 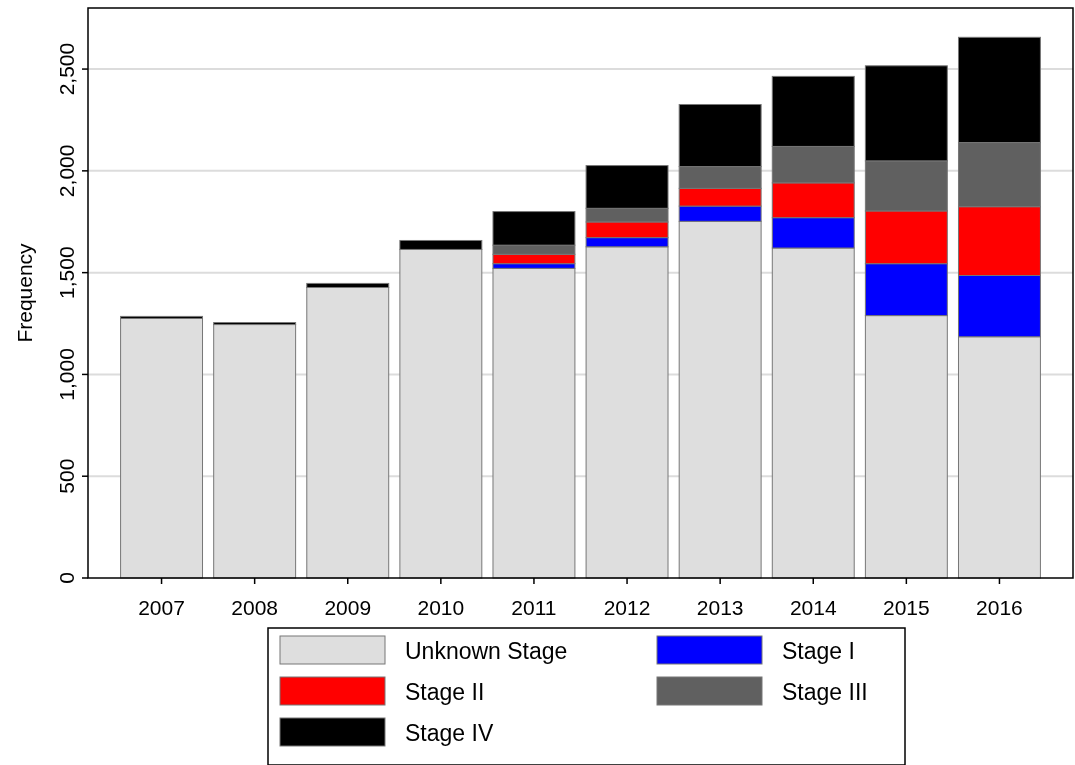 What do you see at coordinates (161, 607) in the screenshot?
I see `x-tick-label: 2007` at bounding box center [161, 607].